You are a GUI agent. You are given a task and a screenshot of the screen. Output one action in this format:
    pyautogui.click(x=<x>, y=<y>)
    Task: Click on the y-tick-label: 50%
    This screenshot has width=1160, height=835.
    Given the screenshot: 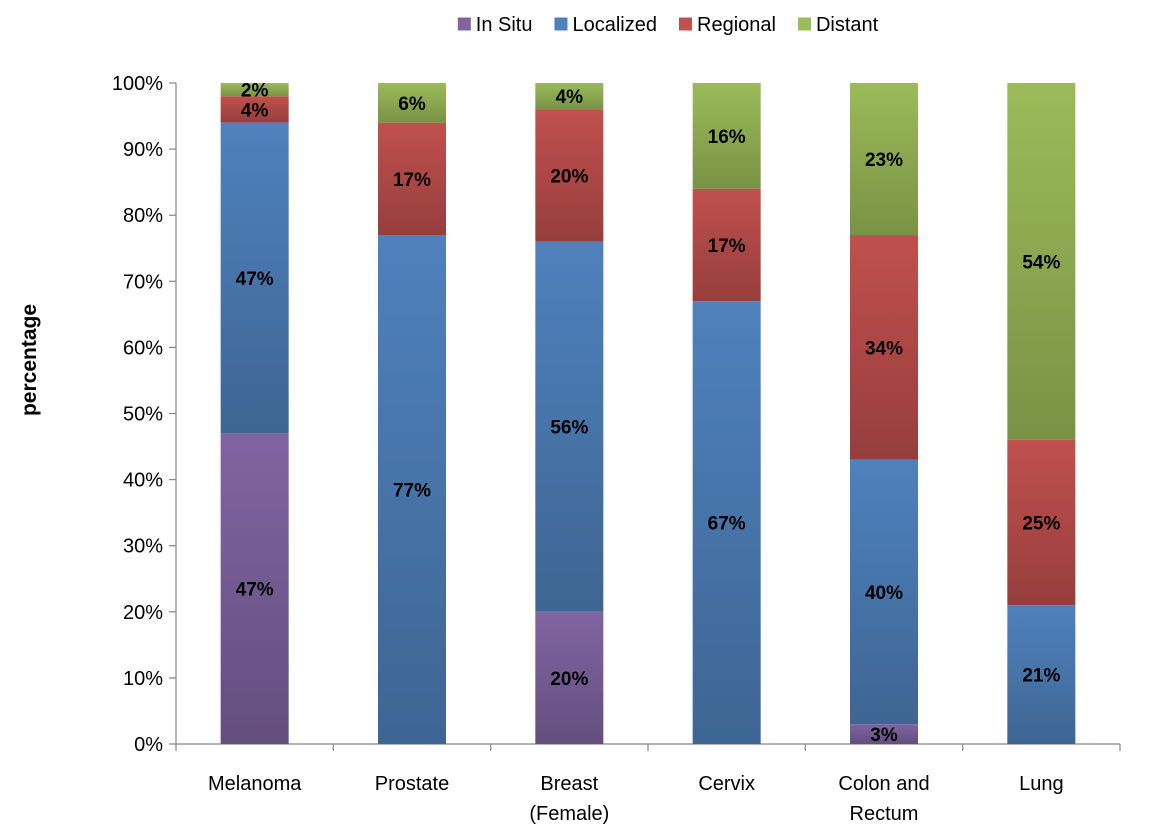 What is the action you would take?
    pyautogui.click(x=143, y=415)
    